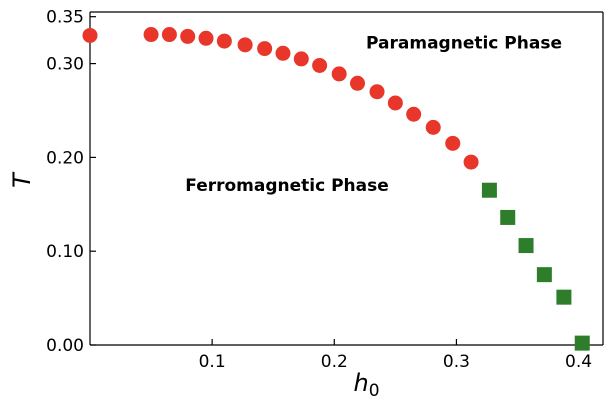 The height and width of the screenshot is (398, 611). I want to click on x-axis-label: h0, so click(366, 383).